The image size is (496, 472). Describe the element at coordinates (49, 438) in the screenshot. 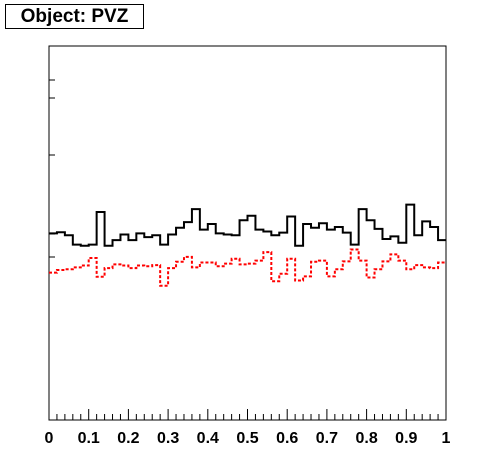

I see `x-tick-label: 0` at that location.